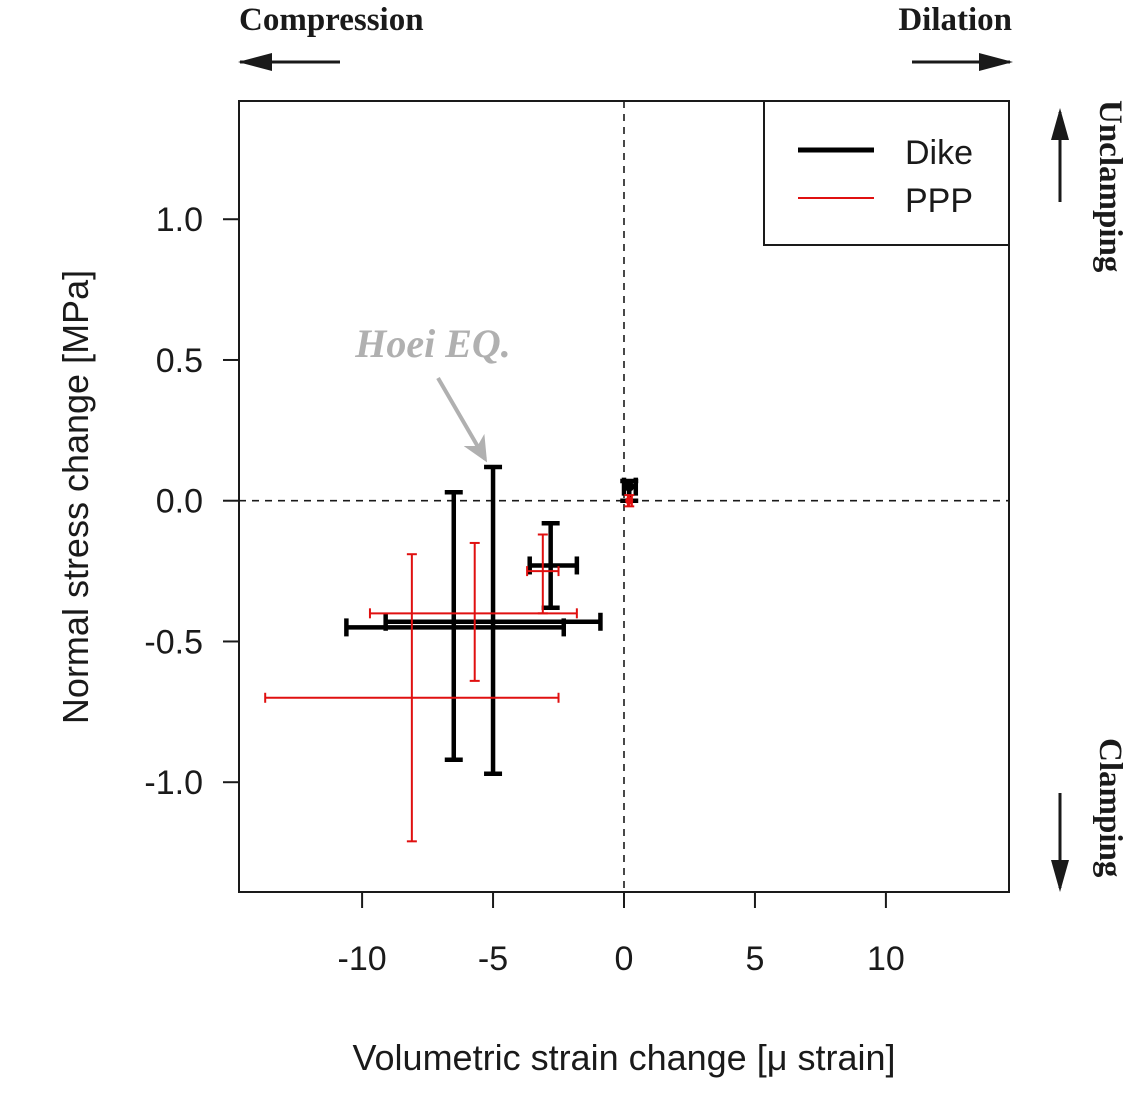 The width and height of the screenshot is (1136, 1107). What do you see at coordinates (1060, 124) in the screenshot?
I see `unclamping-arrowhead` at bounding box center [1060, 124].